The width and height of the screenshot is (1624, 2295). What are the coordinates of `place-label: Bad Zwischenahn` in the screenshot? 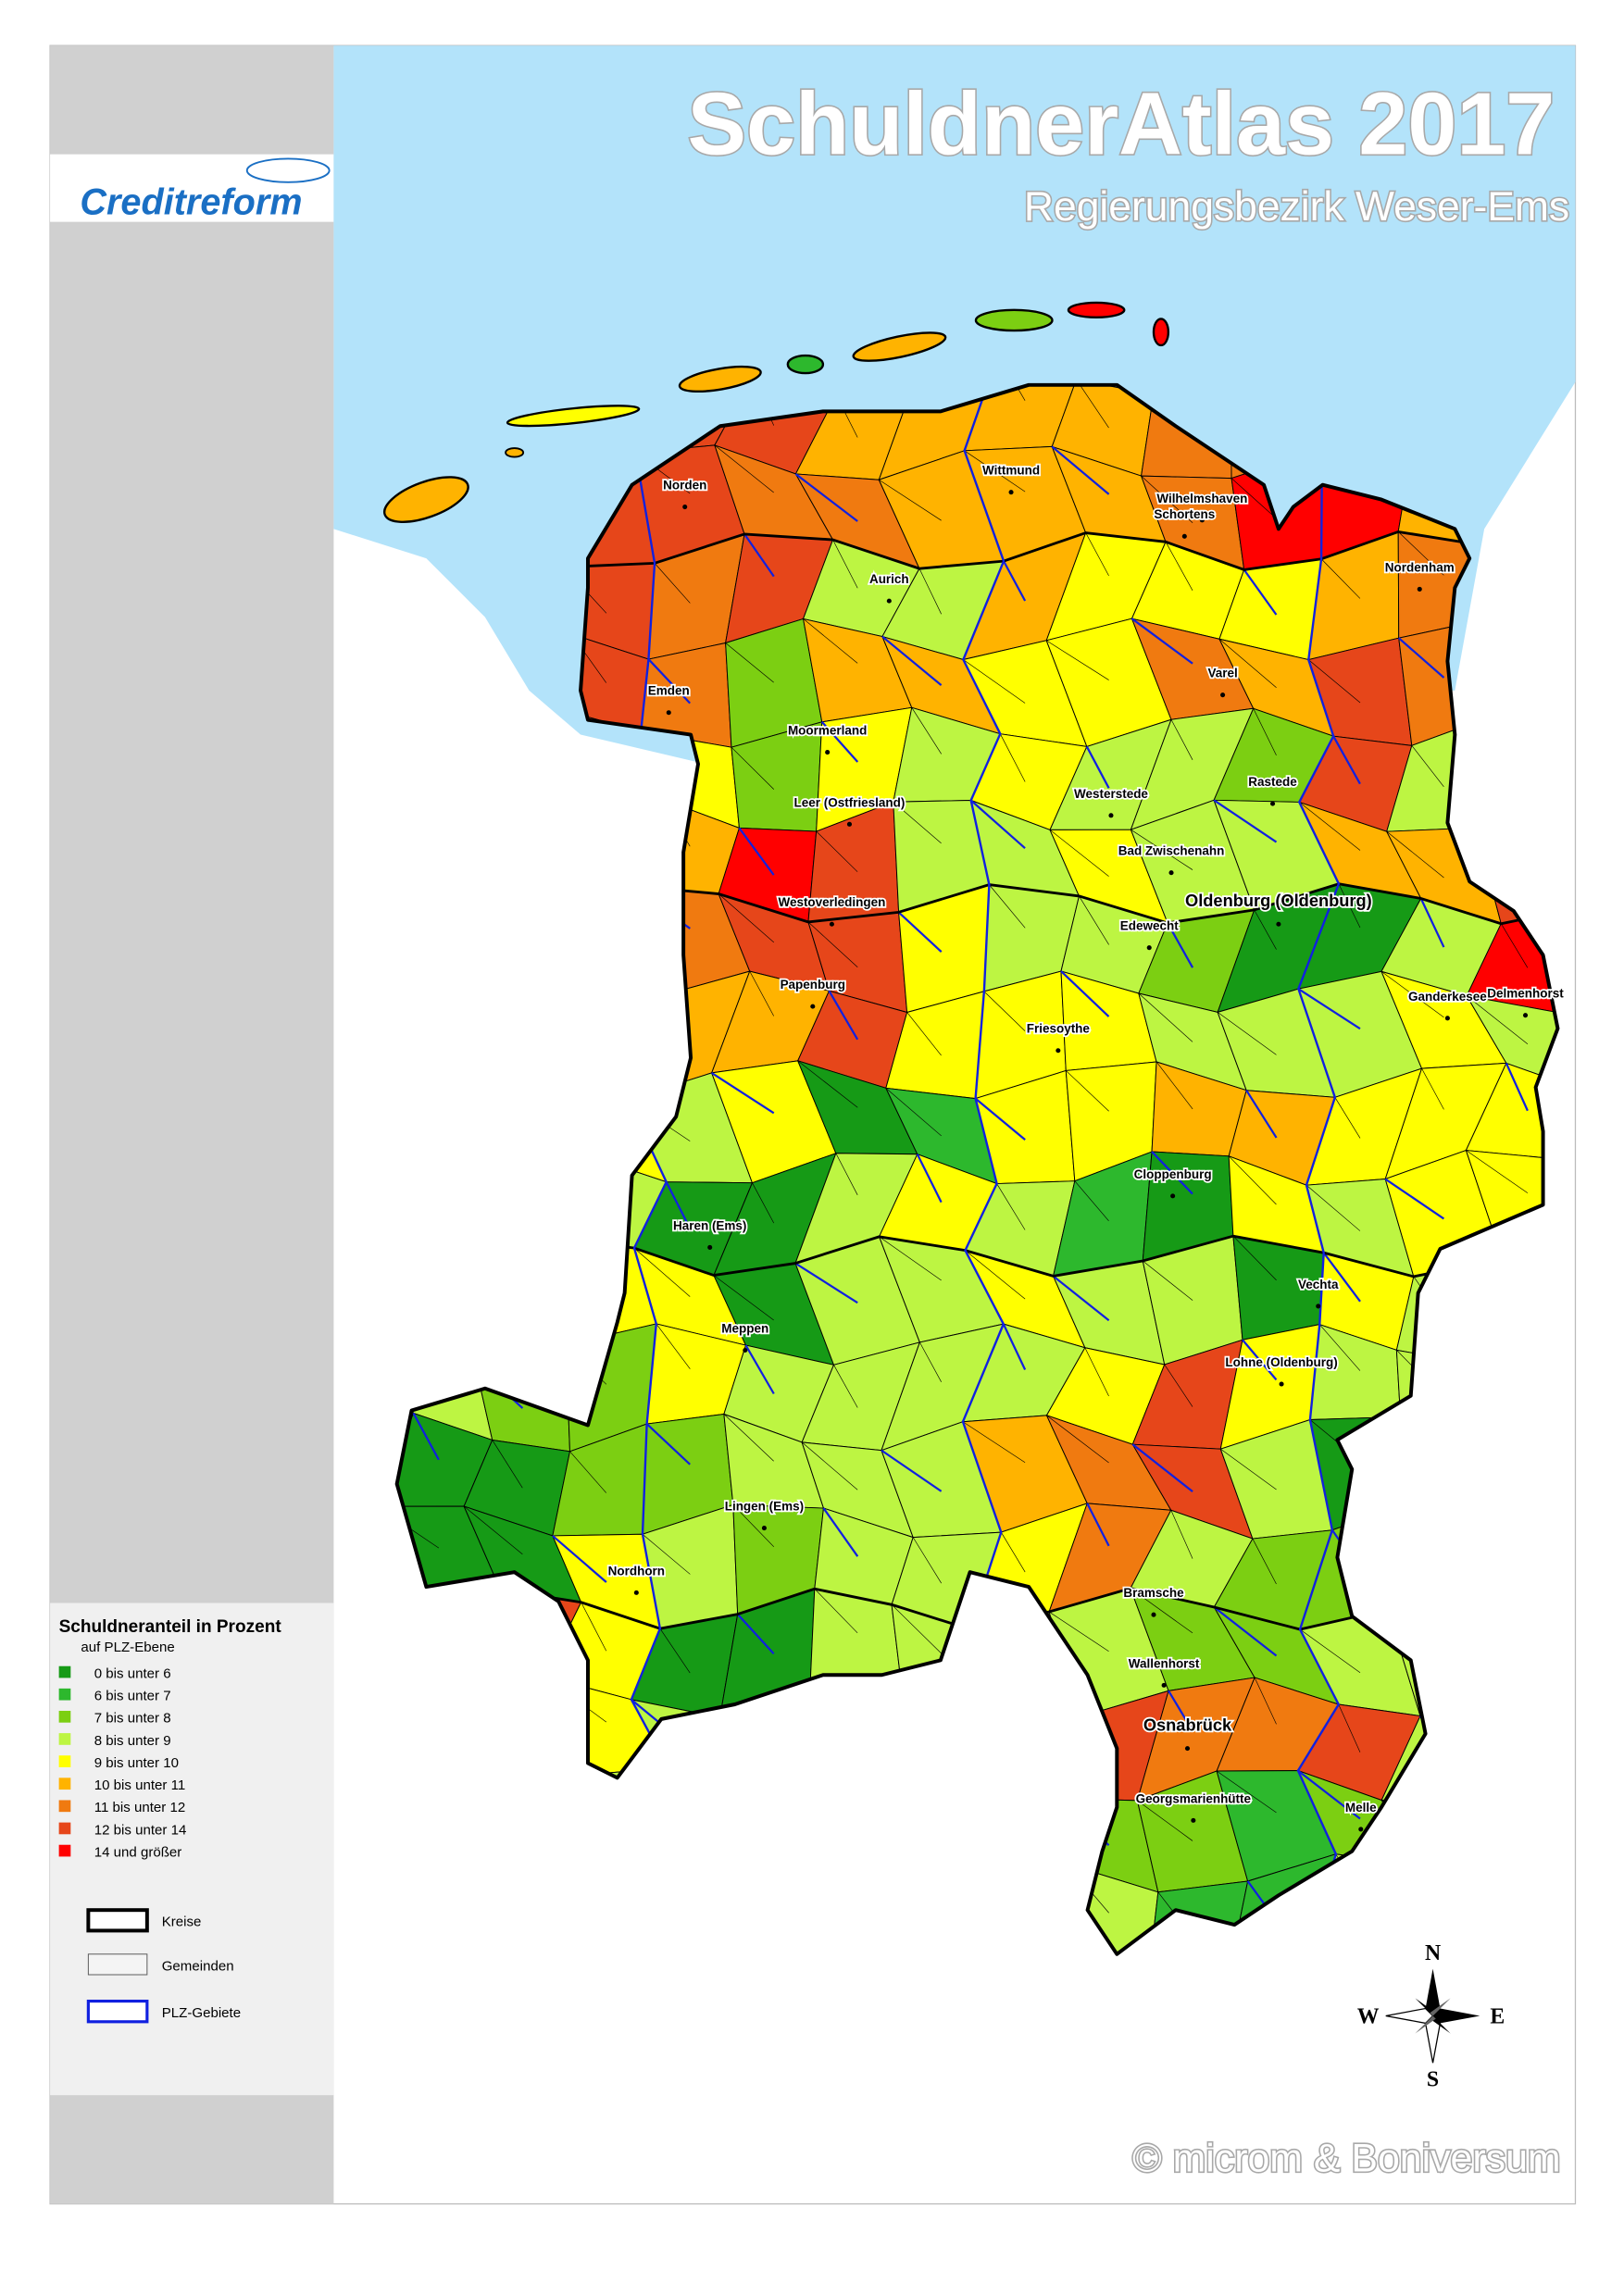 It's located at (1171, 851).